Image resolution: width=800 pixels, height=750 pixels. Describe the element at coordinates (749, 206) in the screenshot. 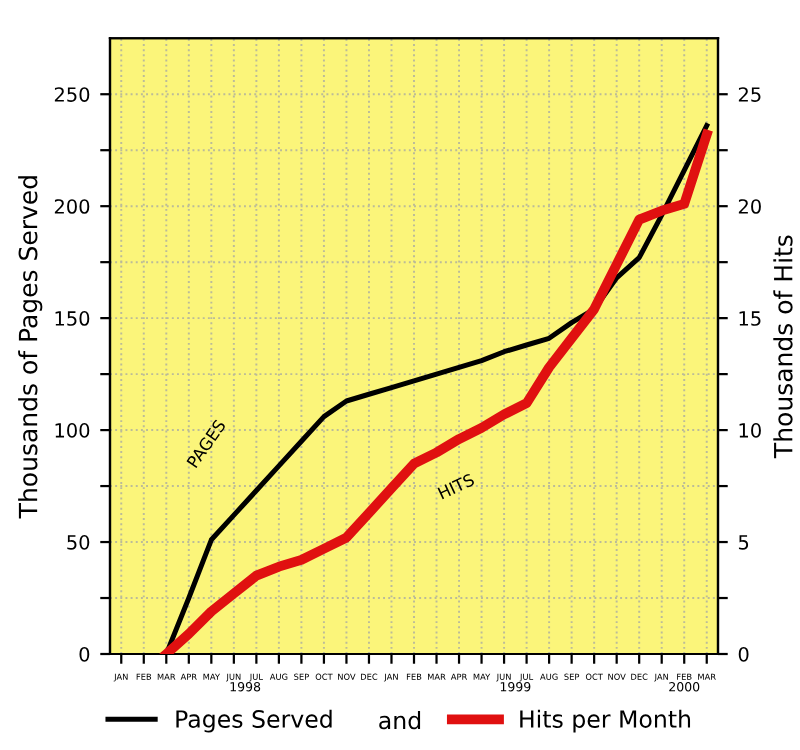

I see `y2-tick-label: 20` at that location.